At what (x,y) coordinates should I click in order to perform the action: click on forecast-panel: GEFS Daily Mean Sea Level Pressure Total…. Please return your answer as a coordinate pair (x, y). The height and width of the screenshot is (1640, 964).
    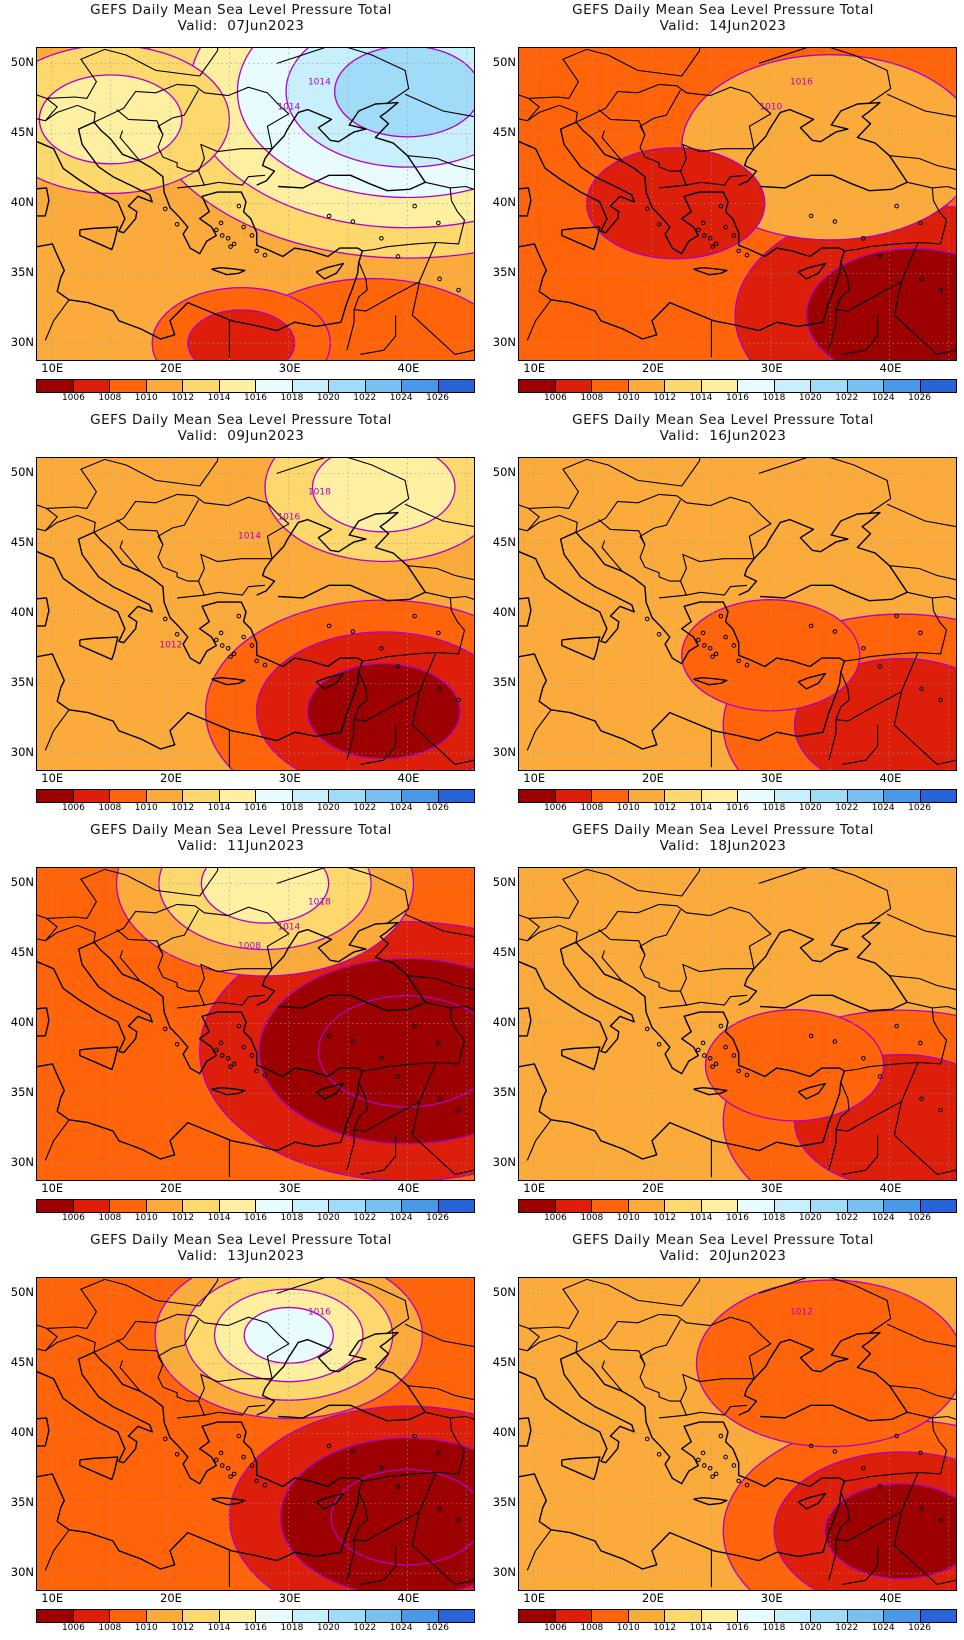
    Looking at the image, I should click on (723, 1435).